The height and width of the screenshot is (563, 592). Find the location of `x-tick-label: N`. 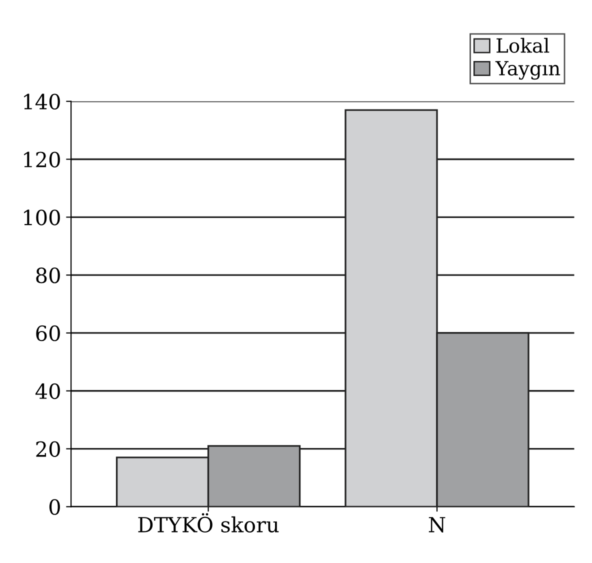

x-tick-label: N is located at coordinates (437, 525).